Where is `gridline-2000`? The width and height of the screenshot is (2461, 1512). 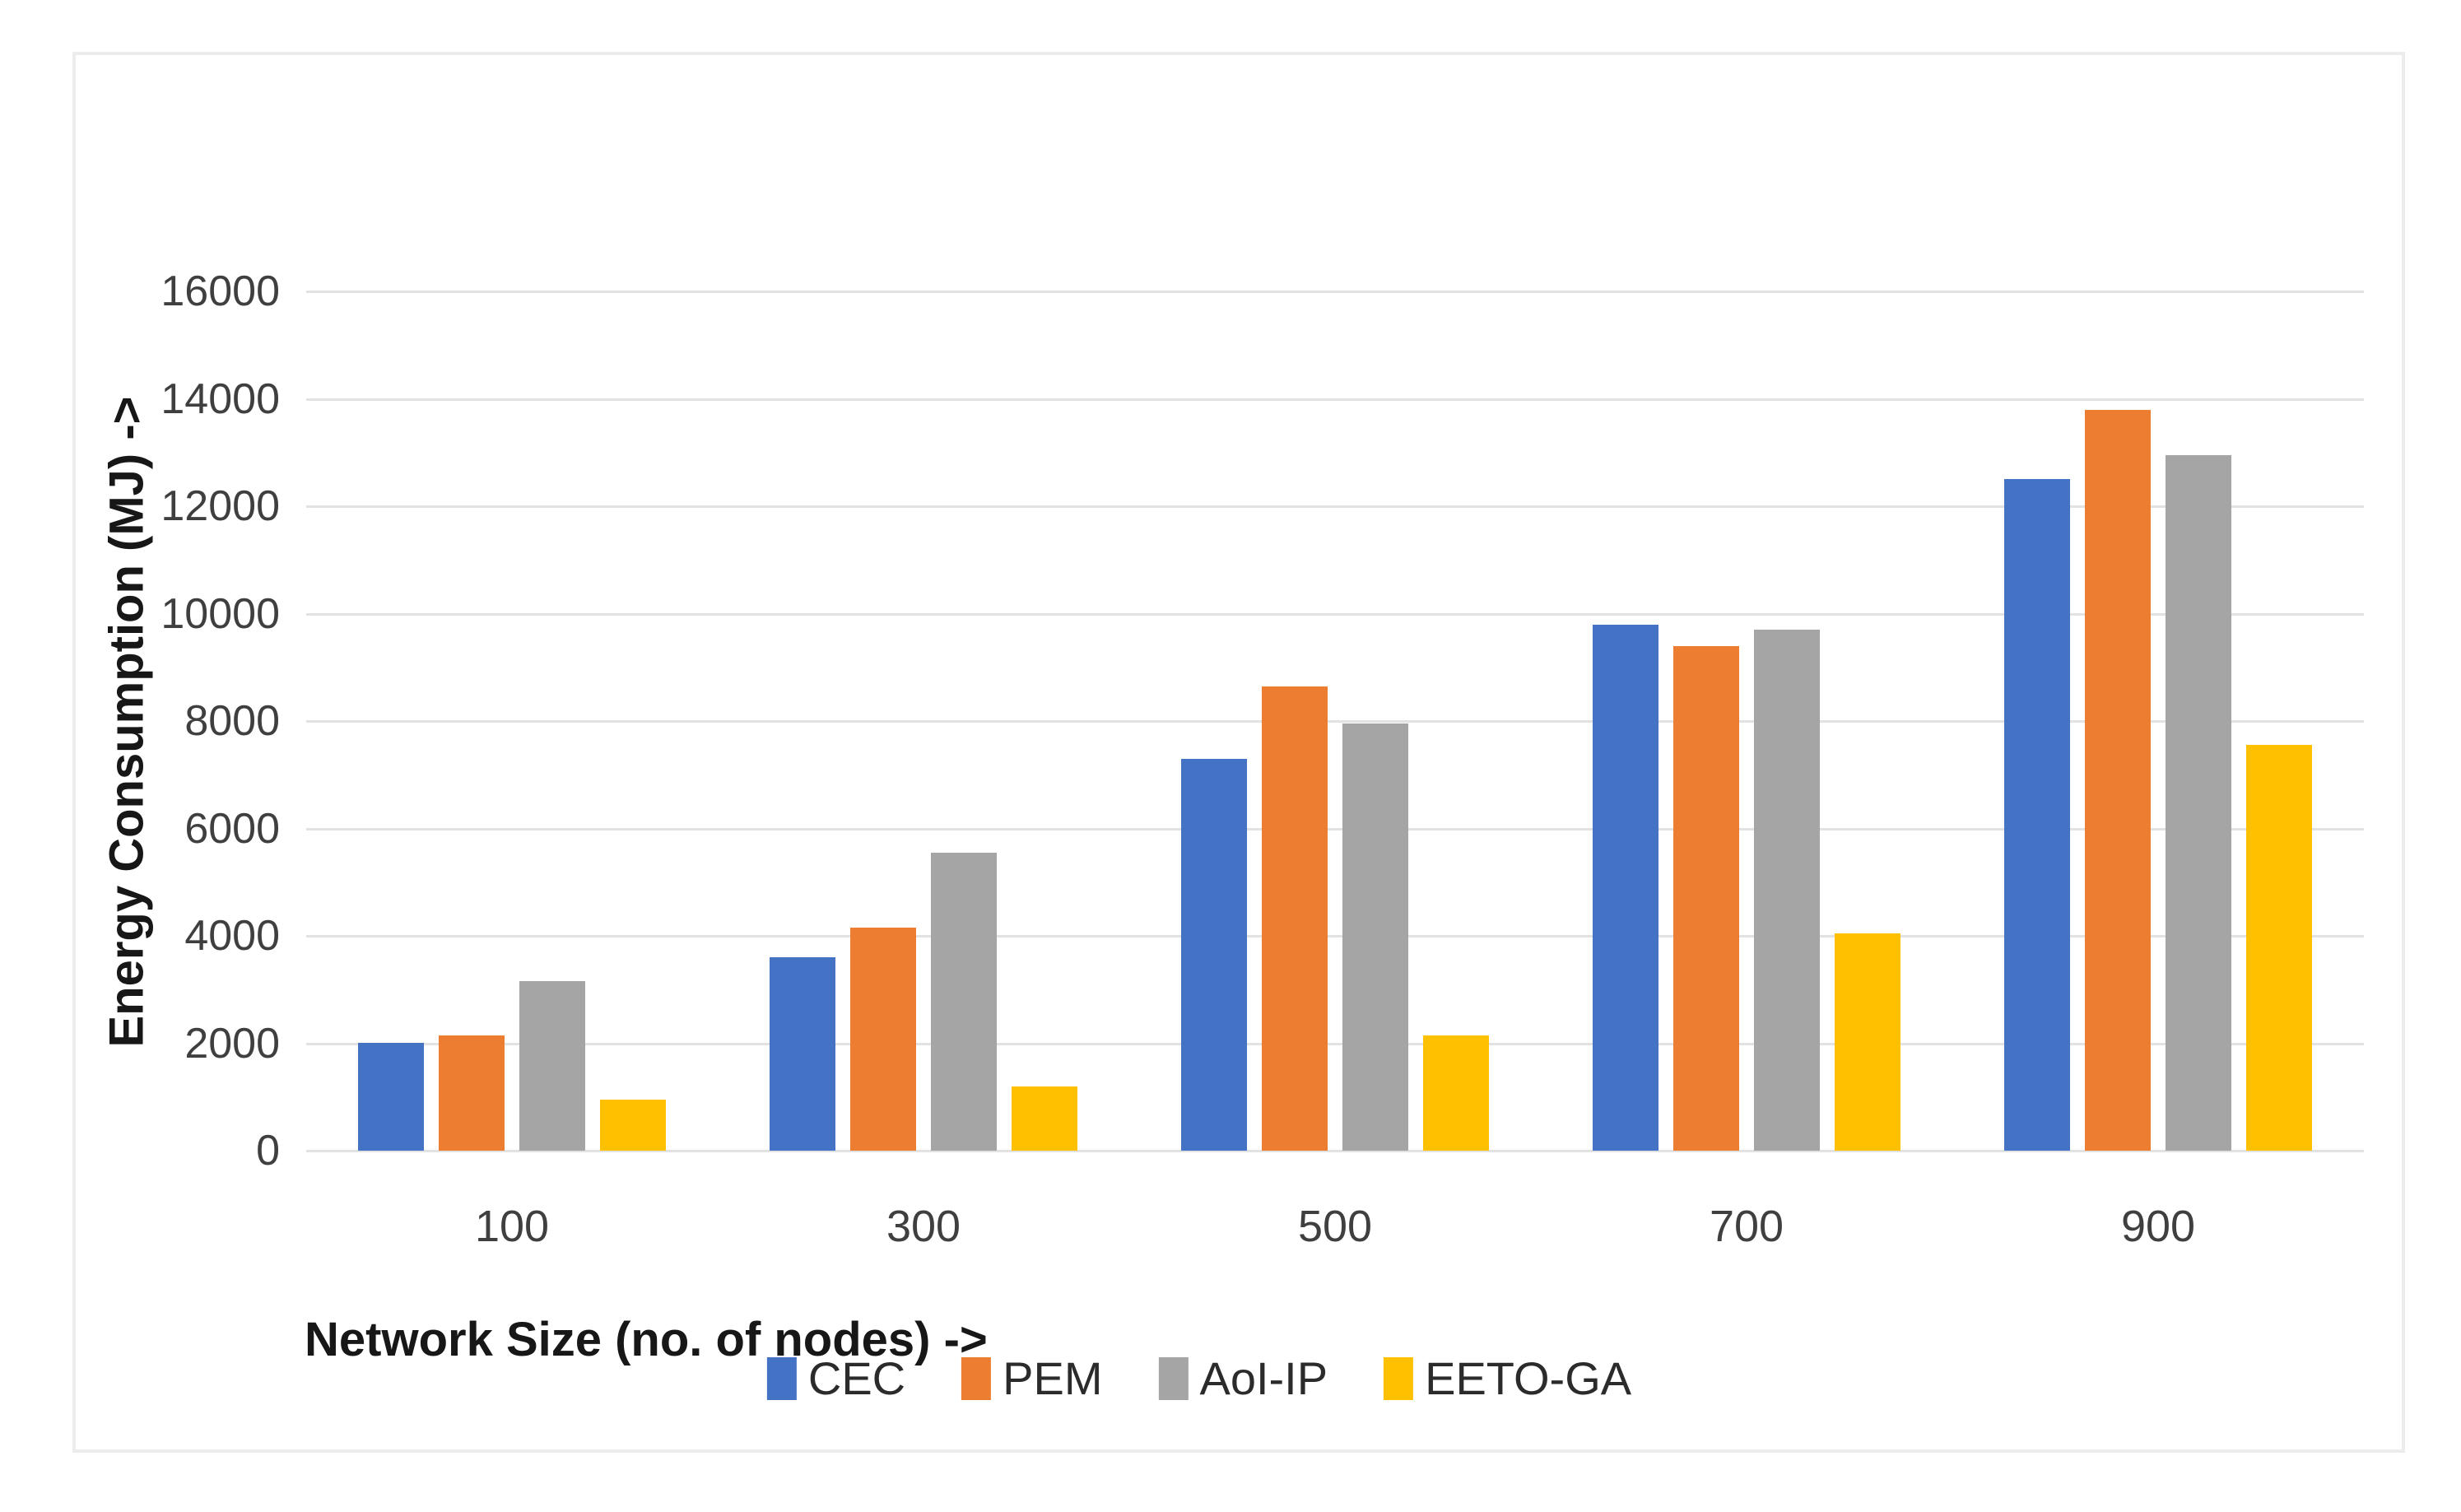 gridline-2000 is located at coordinates (1335, 1043).